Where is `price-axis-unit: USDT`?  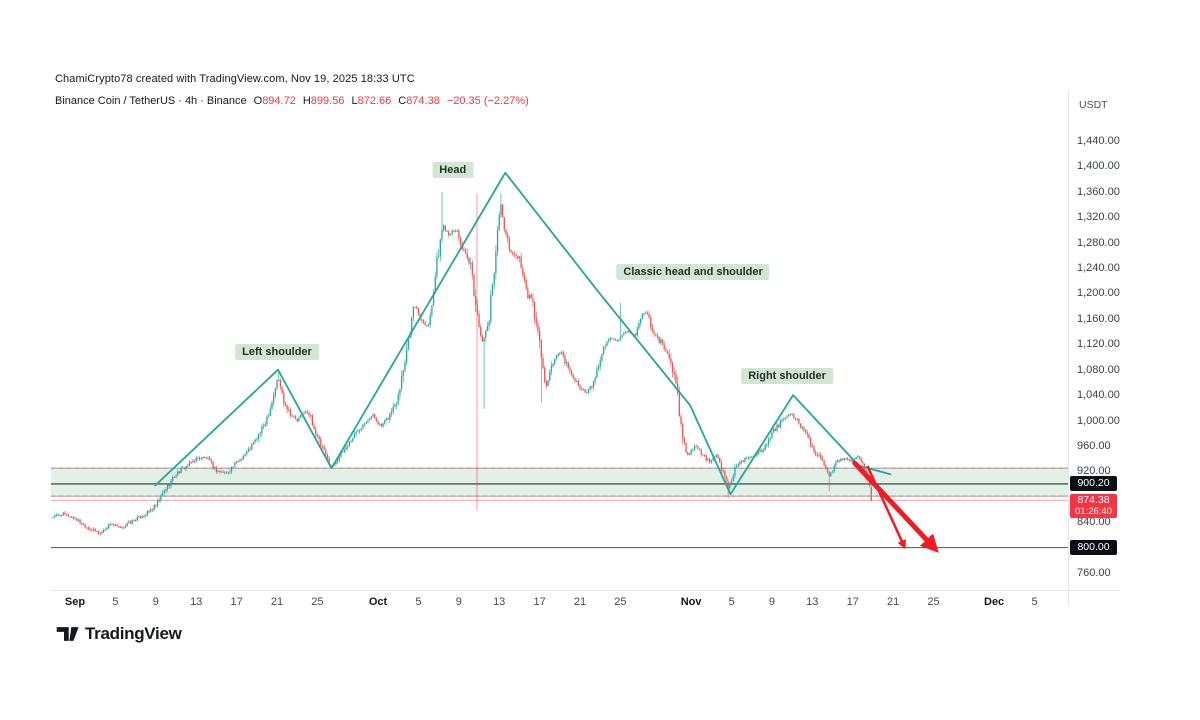
price-axis-unit: USDT is located at coordinates (1093, 105).